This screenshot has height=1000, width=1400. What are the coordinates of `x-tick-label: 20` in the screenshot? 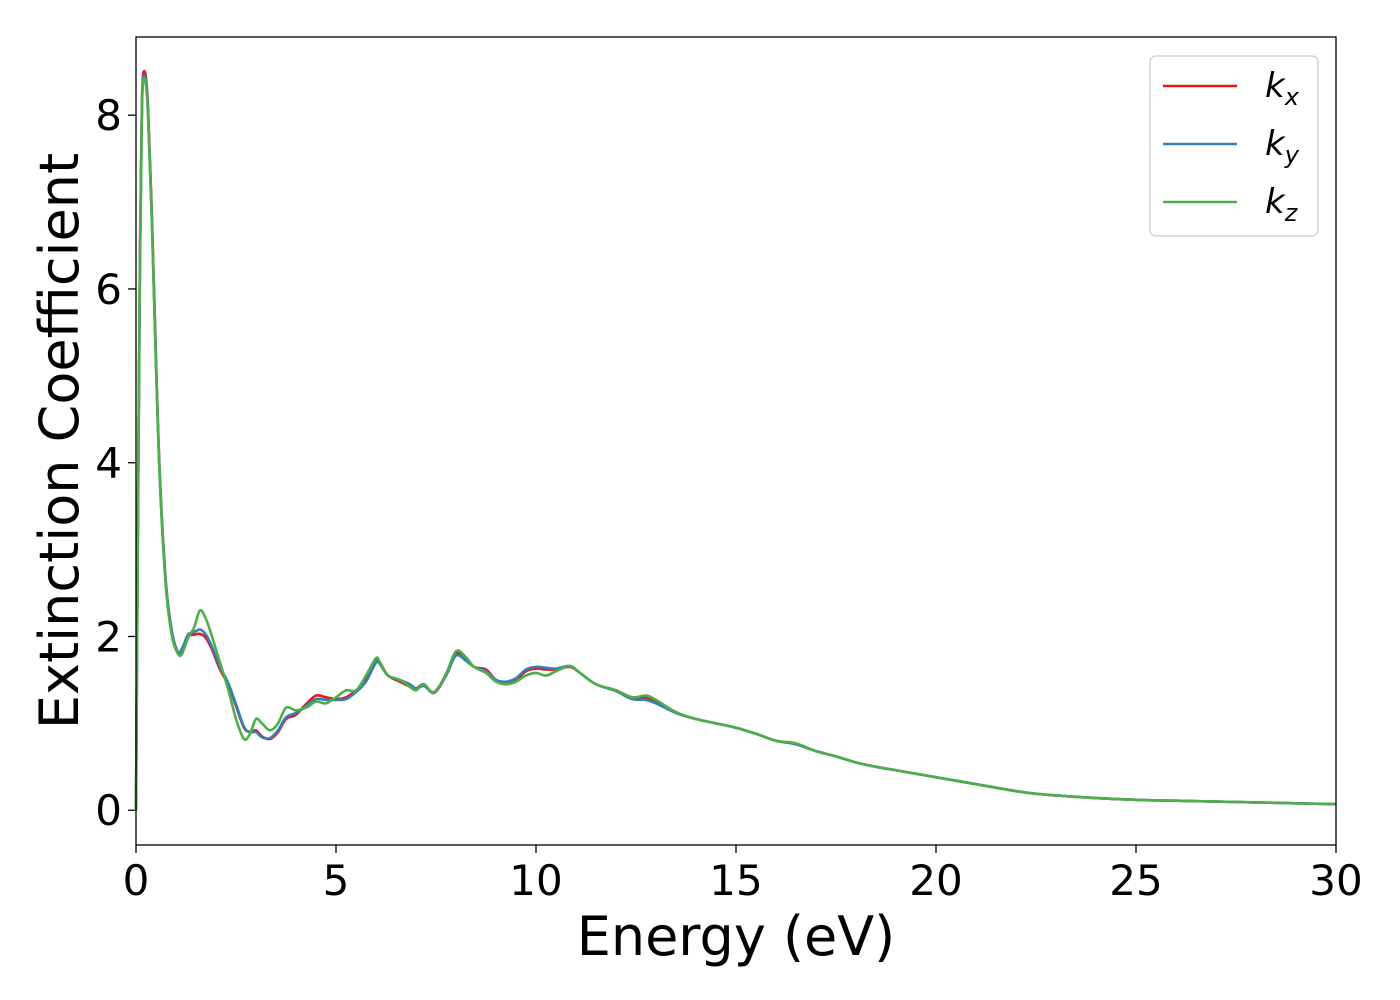 It's located at (935, 880).